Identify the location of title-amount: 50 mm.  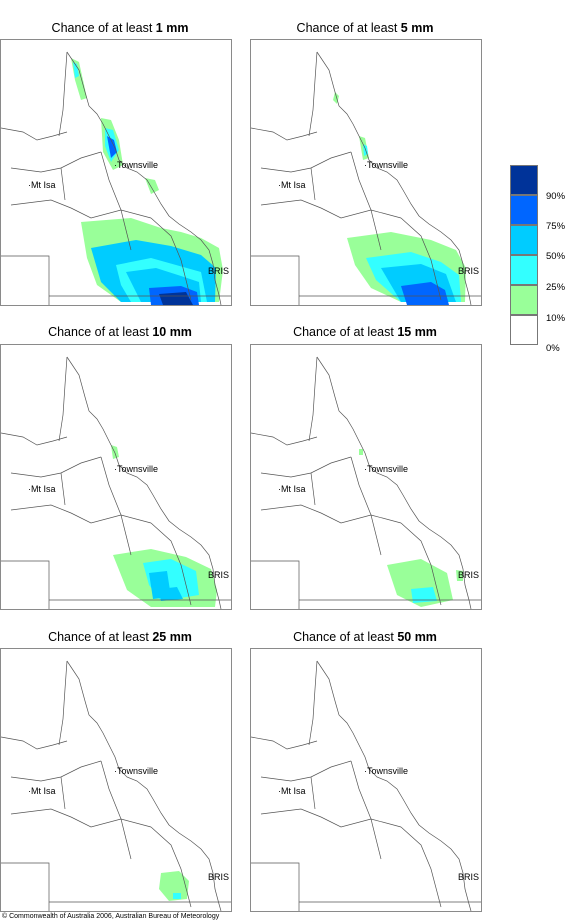
(417, 637).